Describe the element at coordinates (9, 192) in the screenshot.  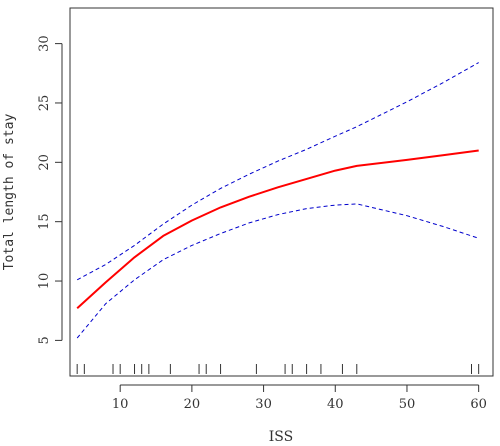
I see `y-axis-label: Total length of stay` at that location.